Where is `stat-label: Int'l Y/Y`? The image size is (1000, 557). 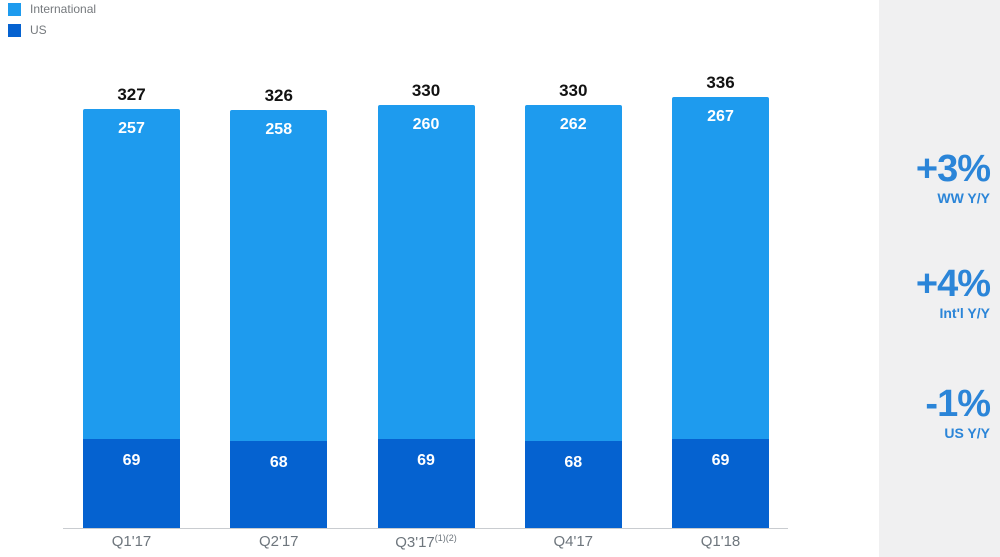
stat-label: Int'l Y/Y is located at coordinates (964, 313).